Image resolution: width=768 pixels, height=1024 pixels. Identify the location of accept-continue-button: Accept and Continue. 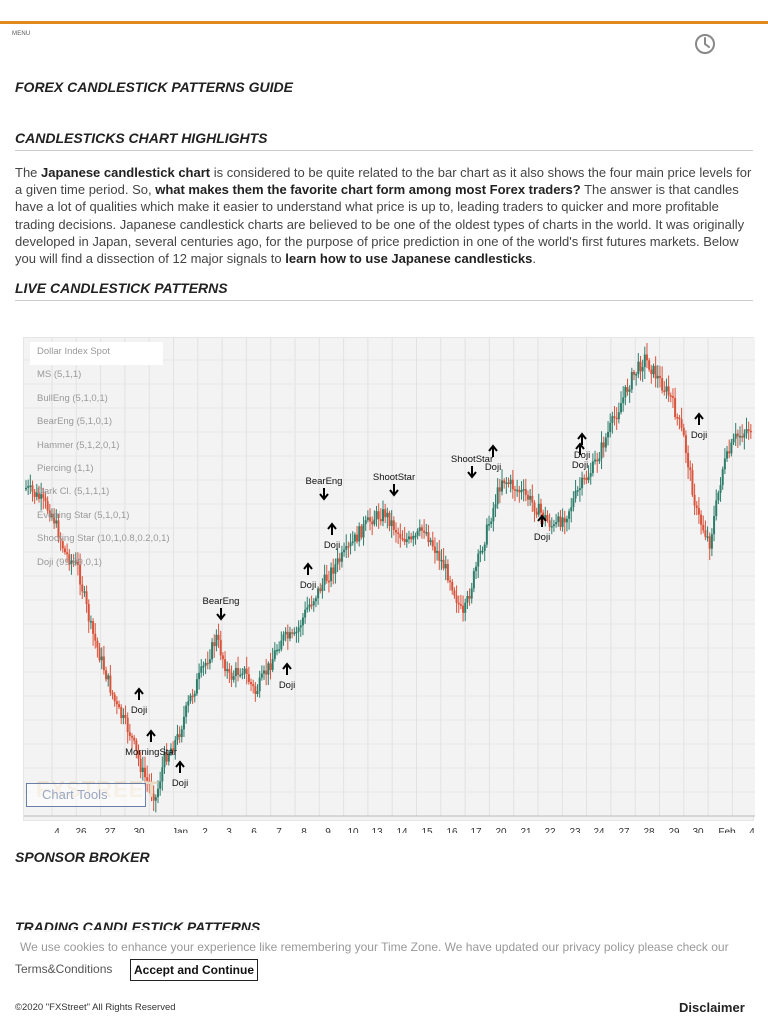
(194, 970).